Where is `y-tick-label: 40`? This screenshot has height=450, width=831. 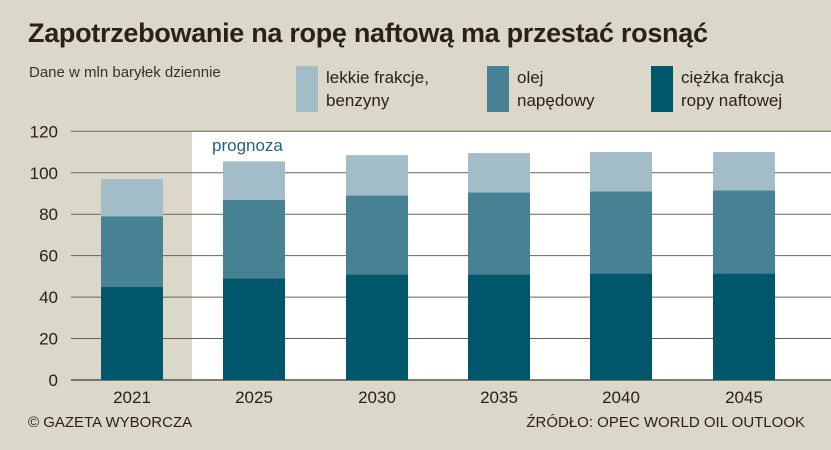
y-tick-label: 40 is located at coordinates (48, 297).